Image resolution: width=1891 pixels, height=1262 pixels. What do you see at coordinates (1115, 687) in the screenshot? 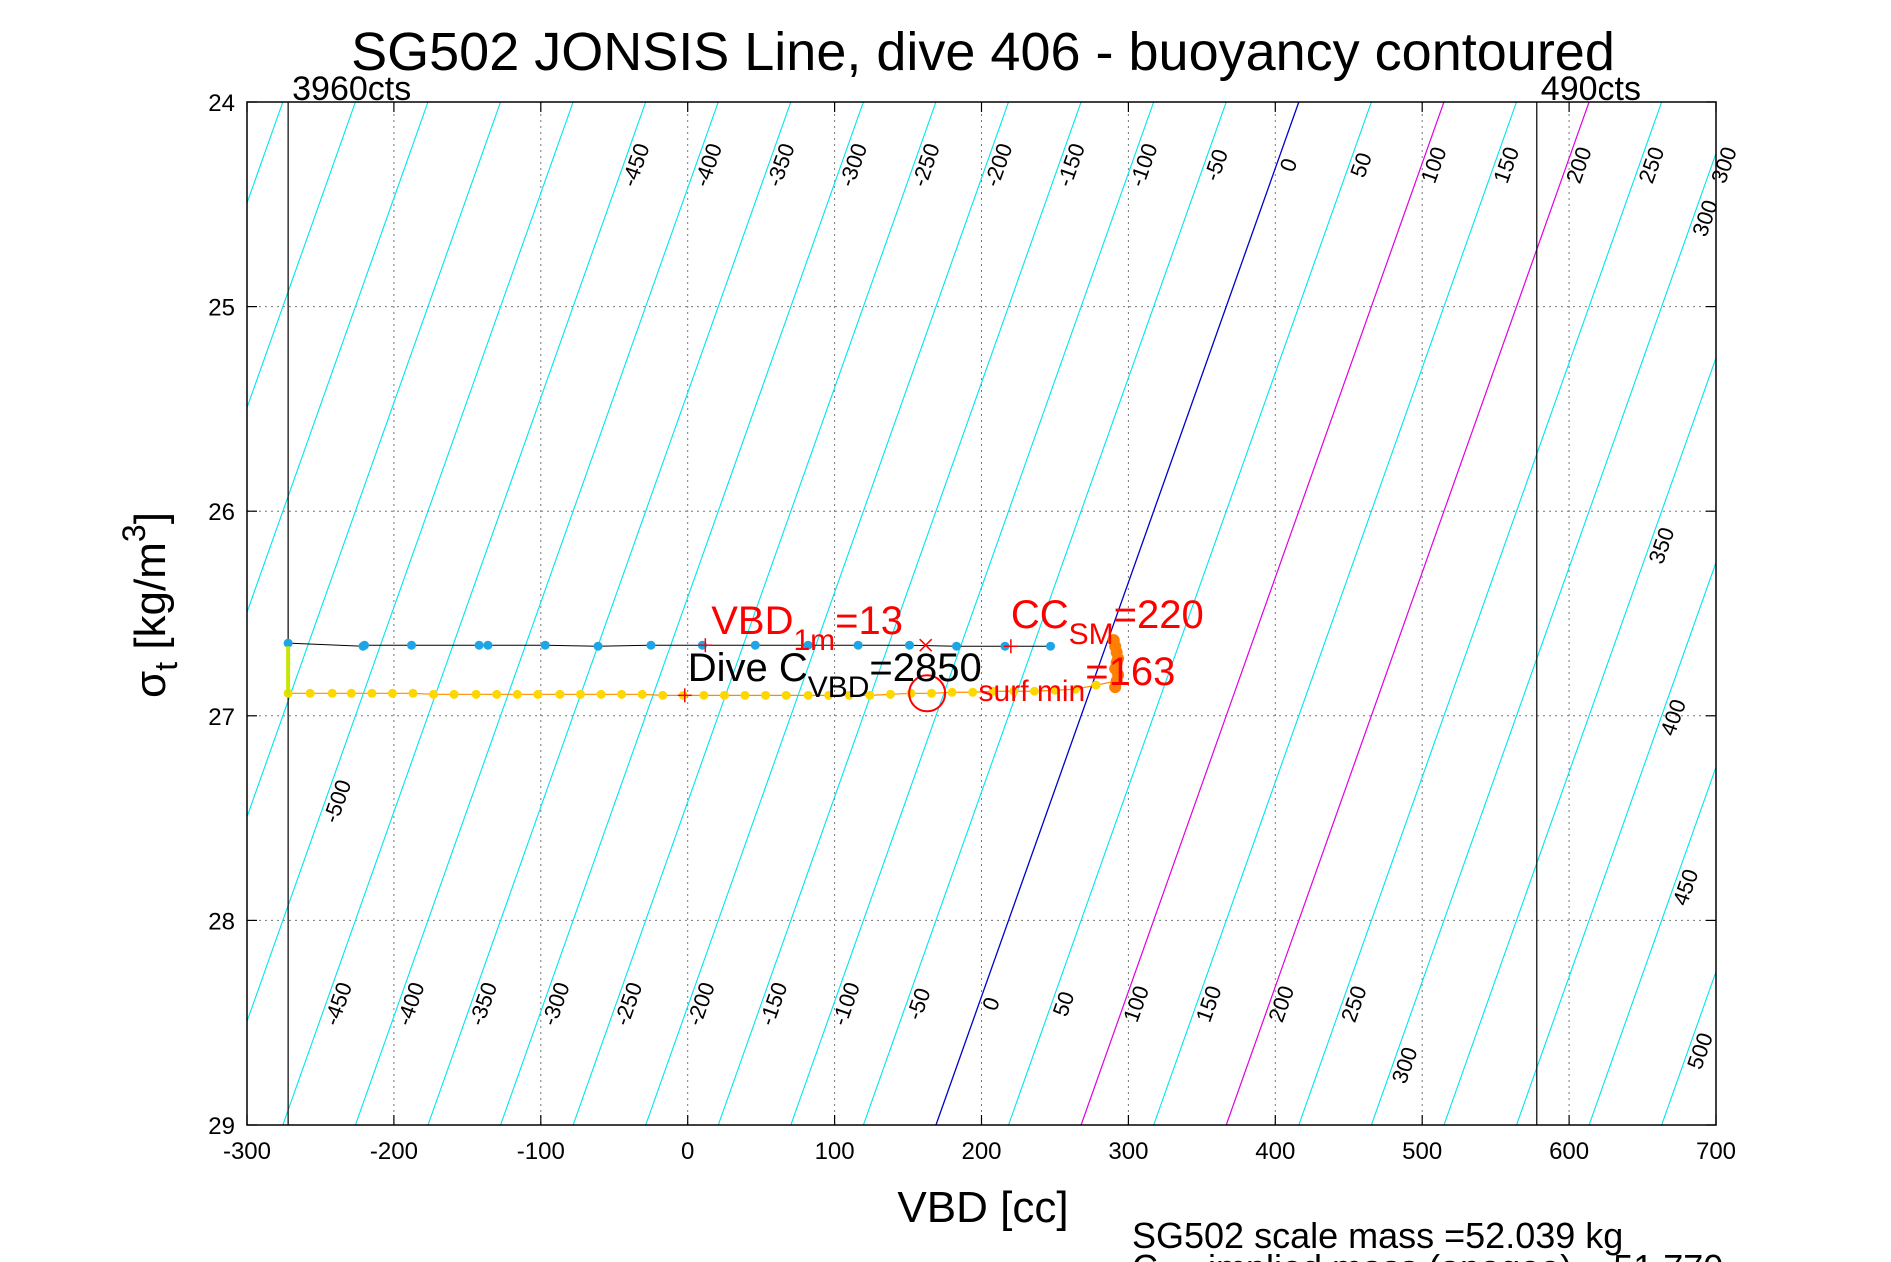
I see `data-point-apogee-surface` at bounding box center [1115, 687].